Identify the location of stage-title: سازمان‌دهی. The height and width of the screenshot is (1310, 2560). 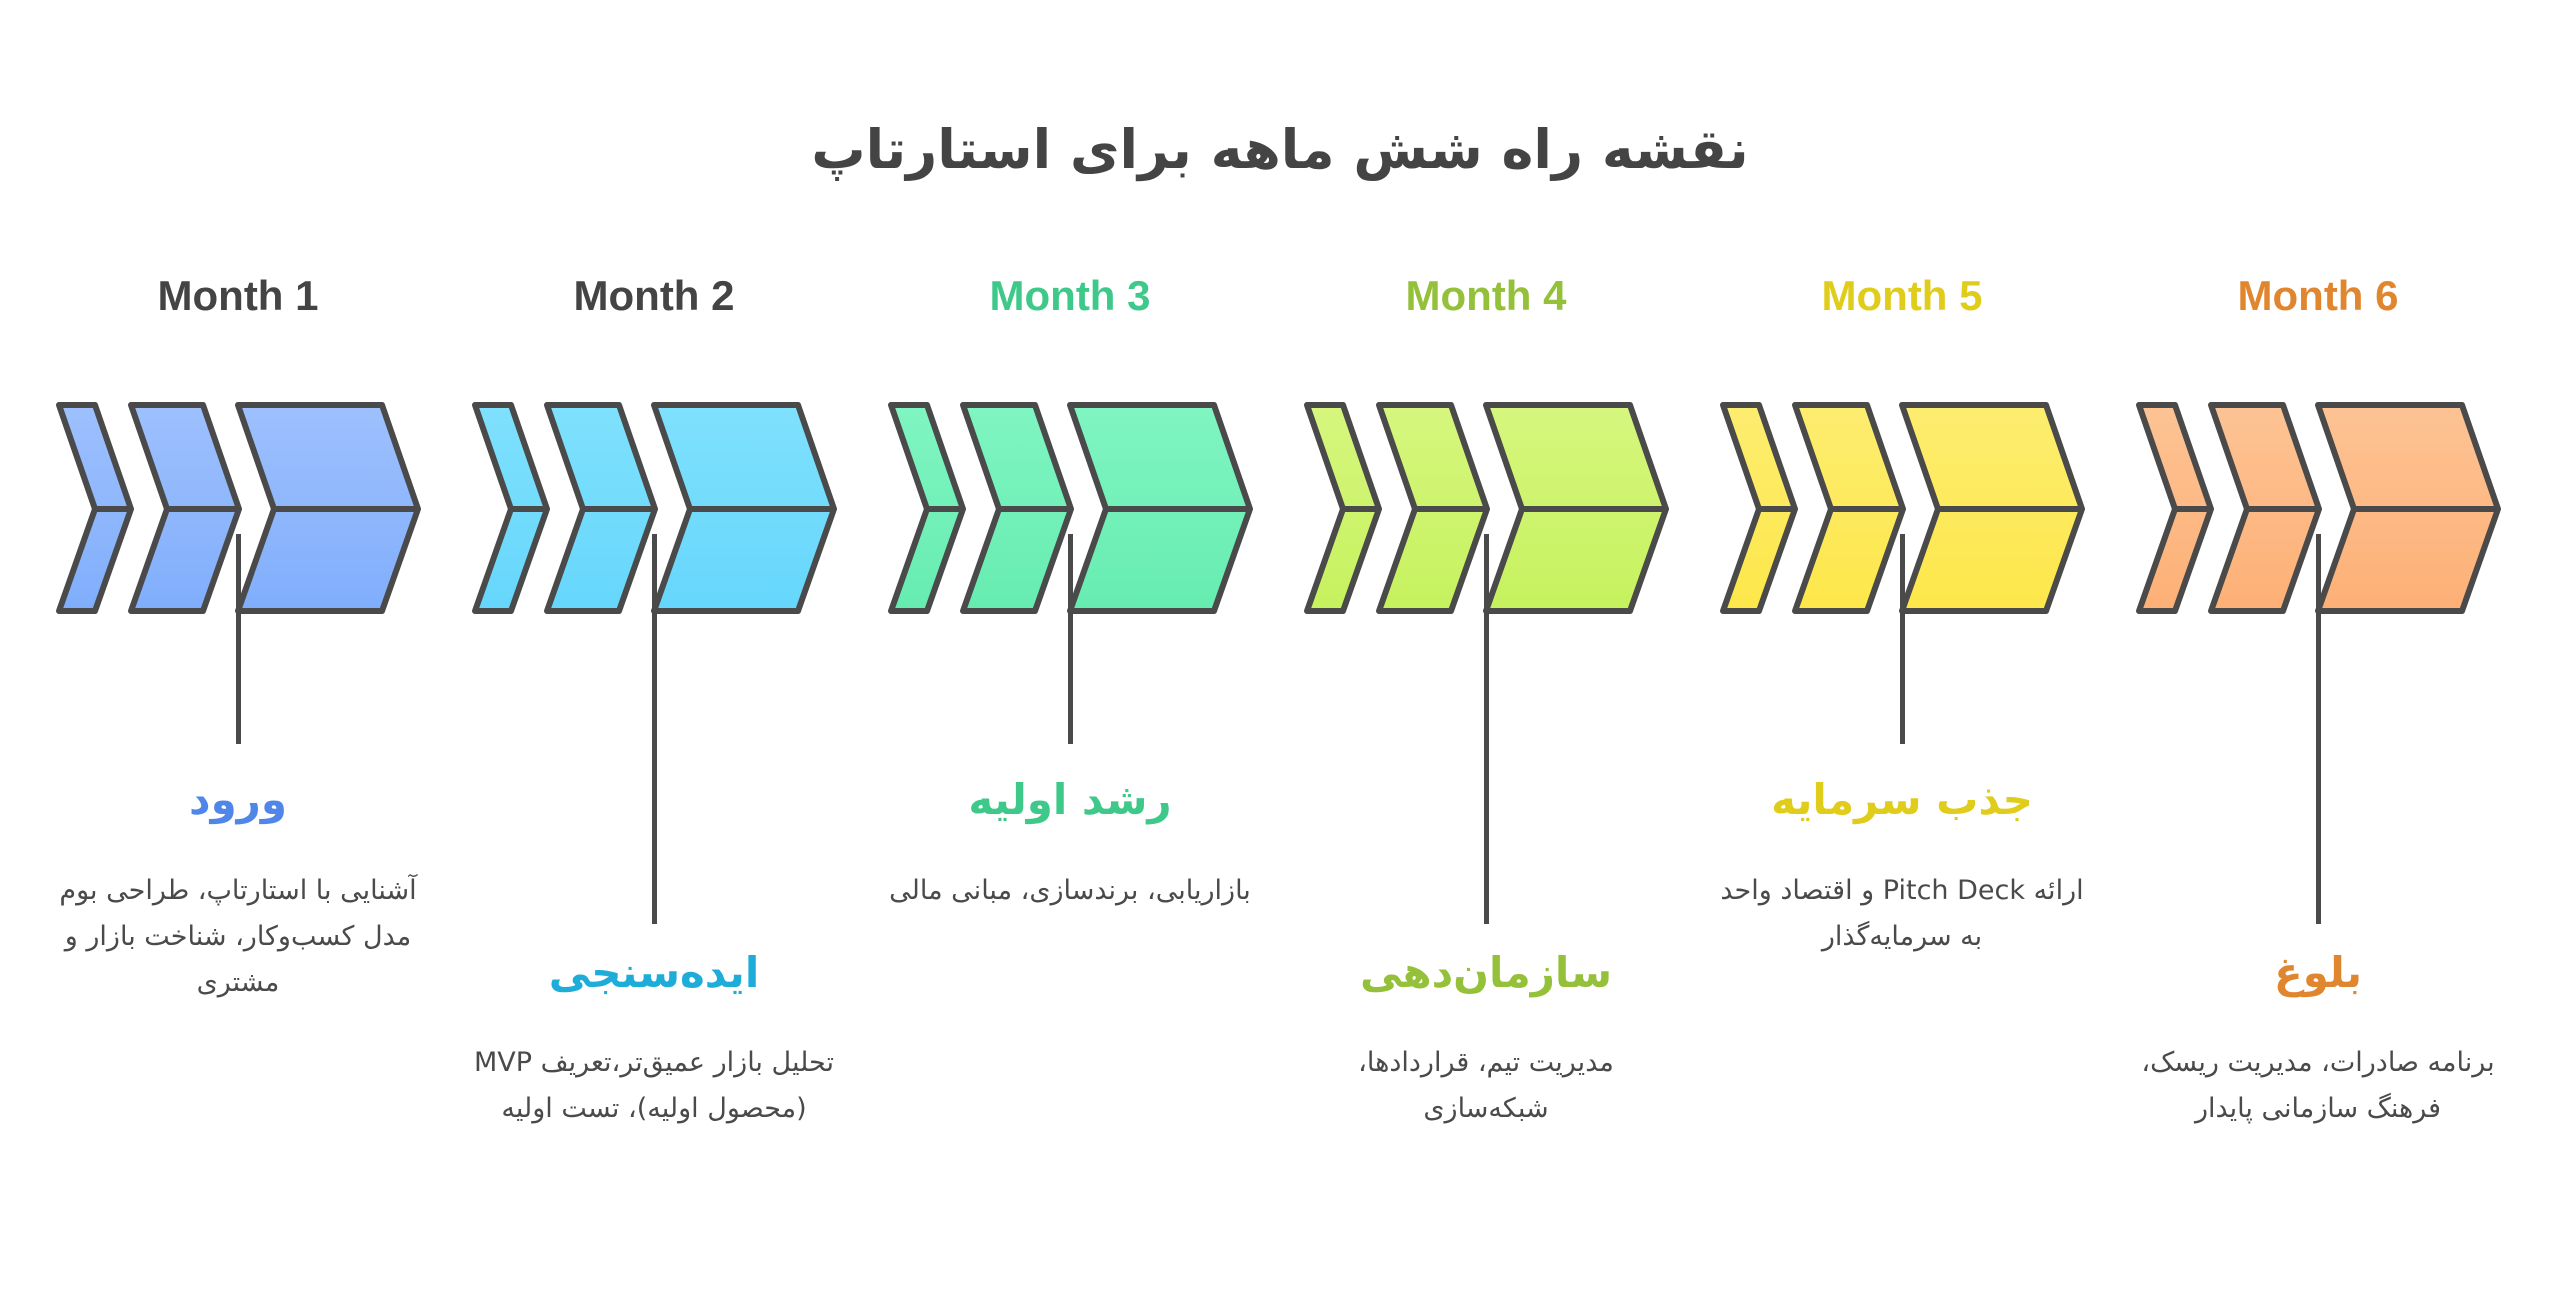
(1486, 972).